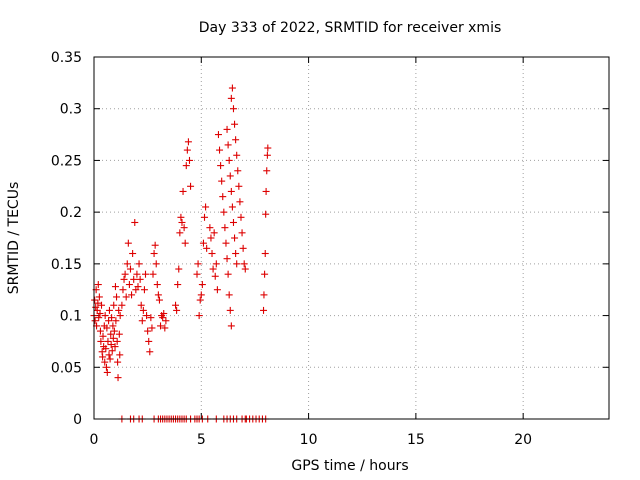 The height and width of the screenshot is (480, 640). What do you see at coordinates (201, 440) in the screenshot?
I see `x-tick-label: 5` at bounding box center [201, 440].